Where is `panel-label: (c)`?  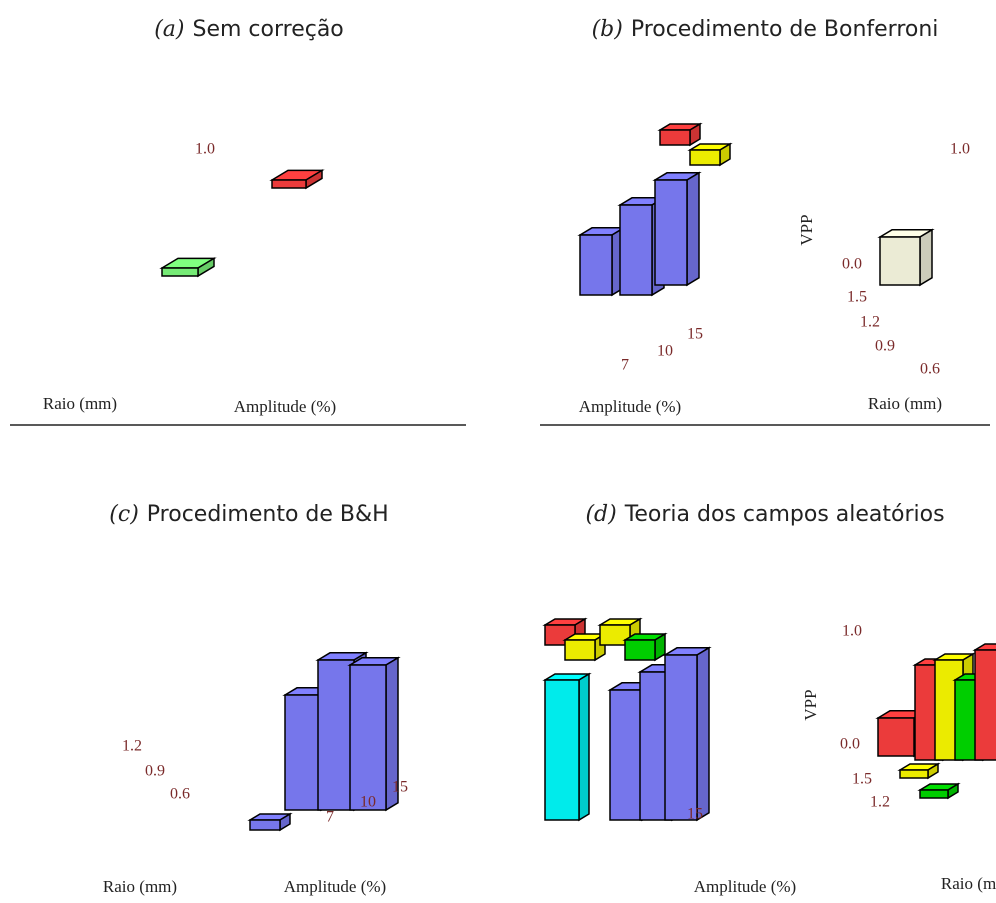 panel-label: (c) is located at coordinates (124, 514).